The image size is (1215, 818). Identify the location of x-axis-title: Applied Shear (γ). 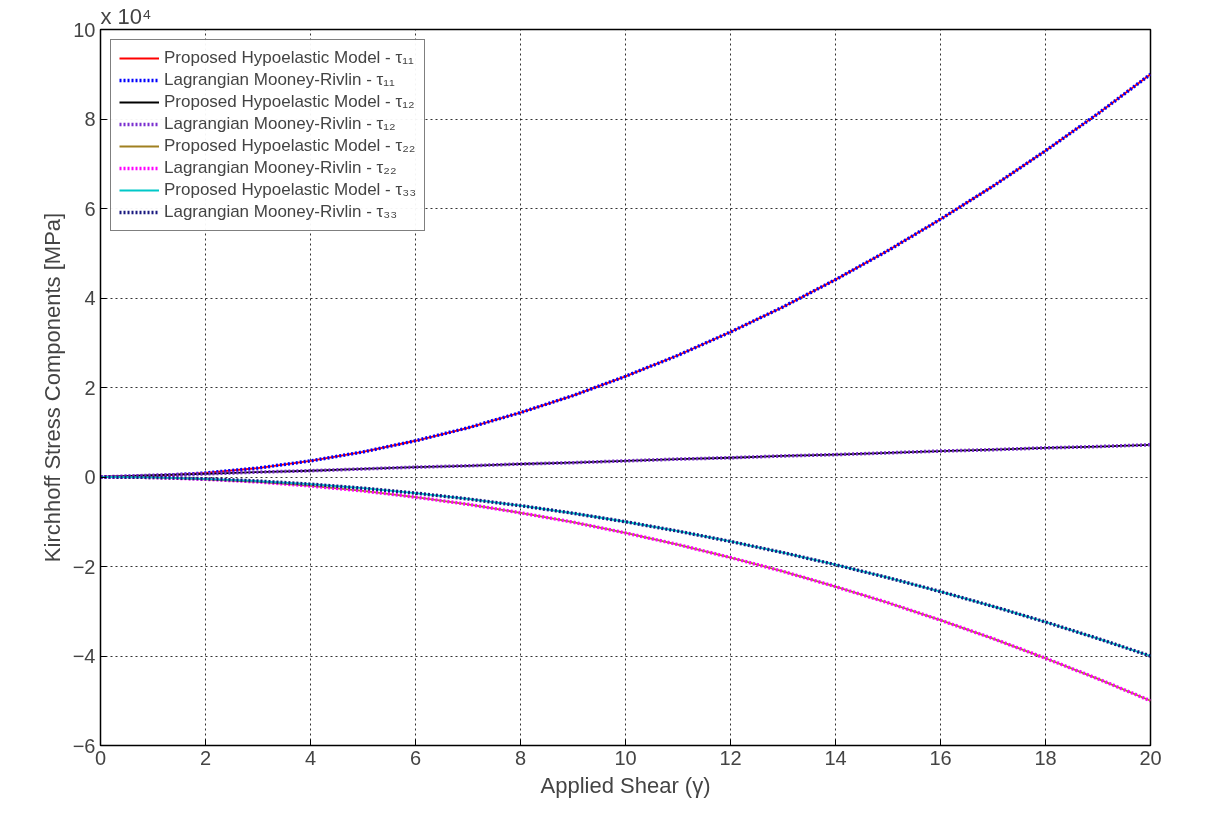
(625, 785).